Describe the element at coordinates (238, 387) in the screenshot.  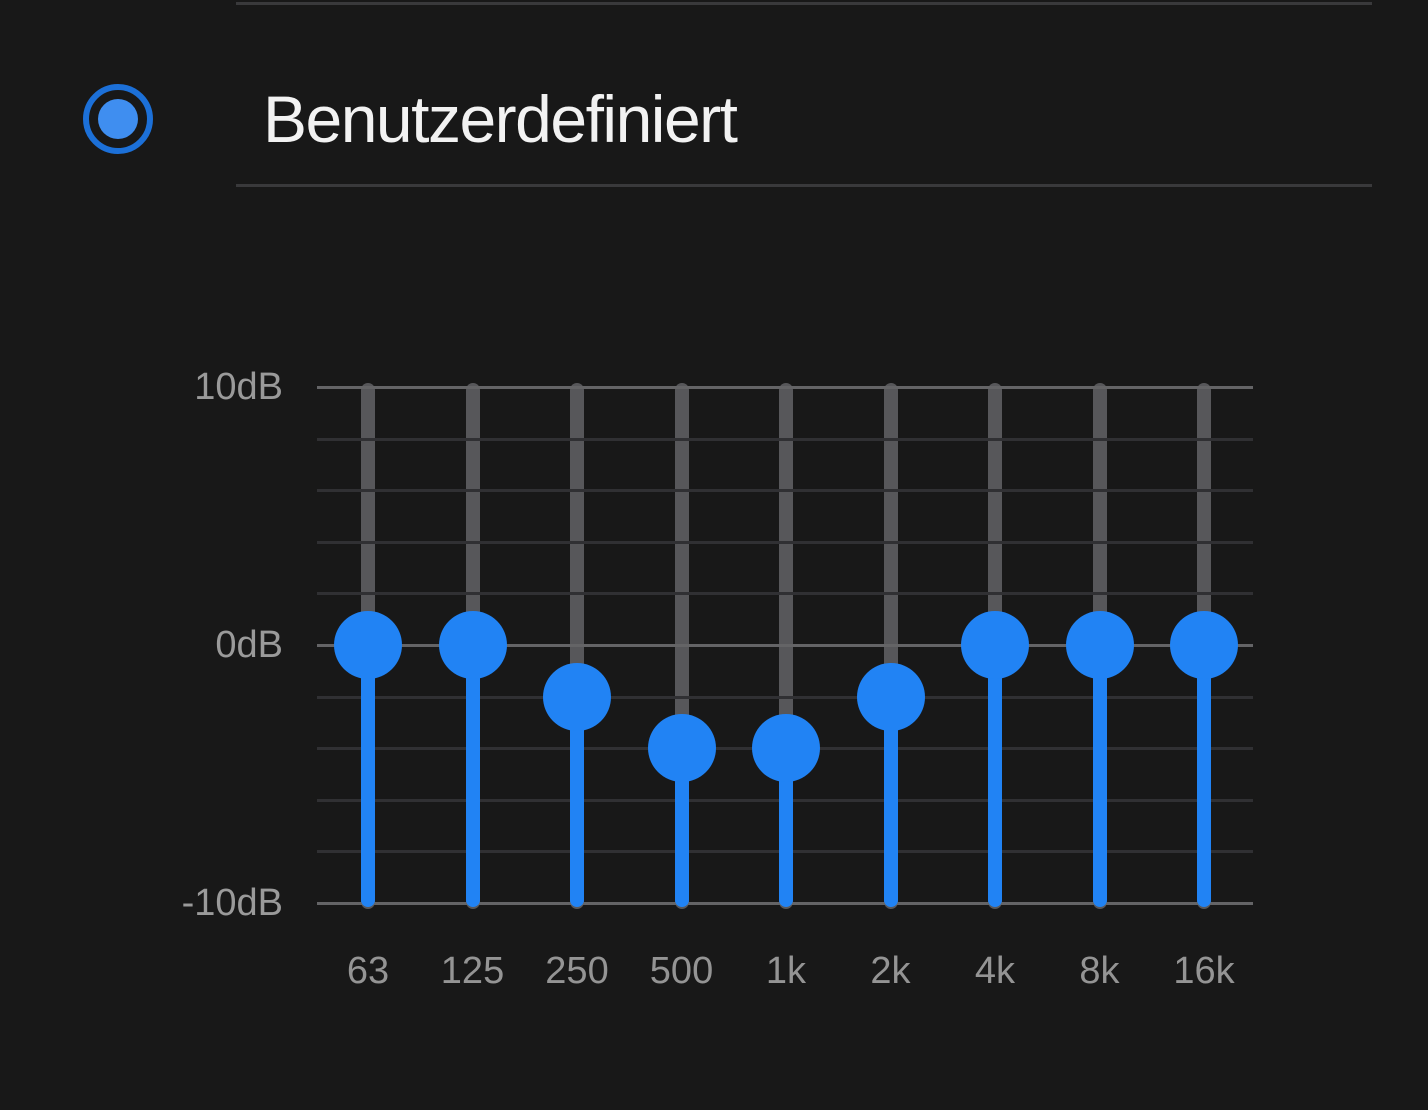
I see `y-axis-label-10db: 10dB` at that location.